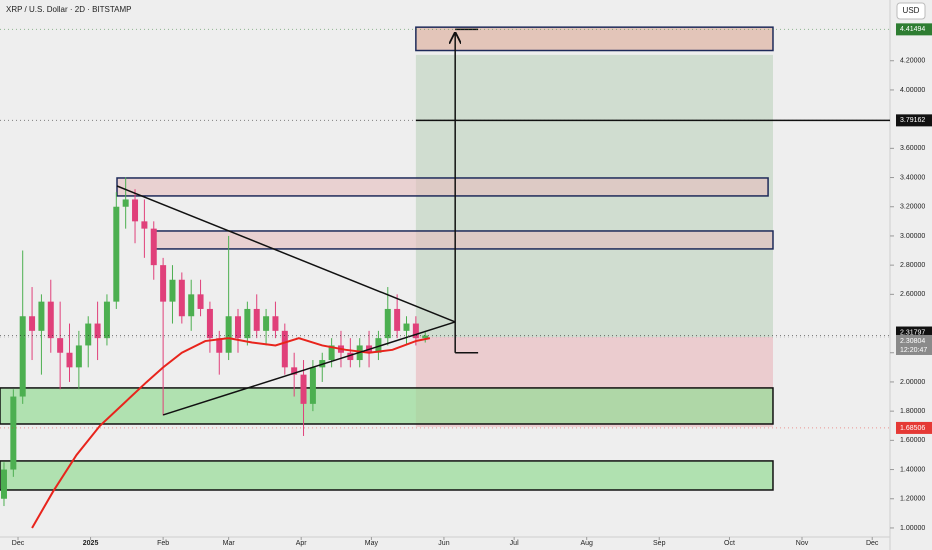 The width and height of the screenshot is (932, 550). I want to click on y-tick-label: 1.80000, so click(912, 411).